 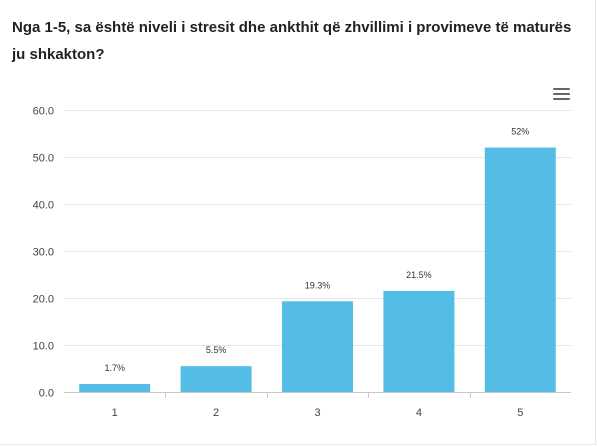 I want to click on x-tick-label: 4, so click(x=419, y=413).